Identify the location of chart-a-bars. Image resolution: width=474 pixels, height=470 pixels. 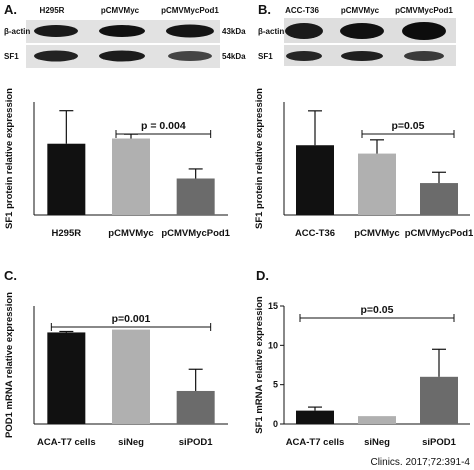
(131, 176).